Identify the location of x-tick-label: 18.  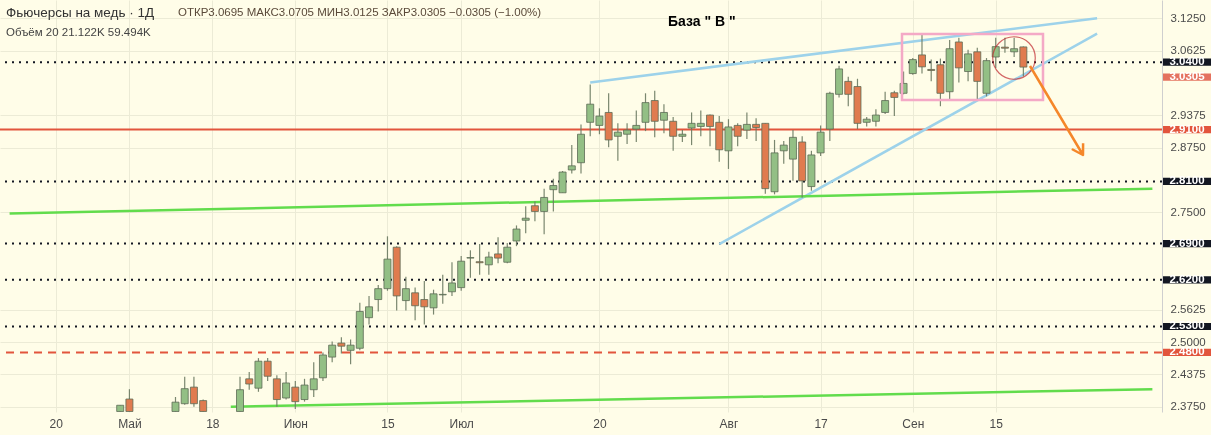
(213, 423).